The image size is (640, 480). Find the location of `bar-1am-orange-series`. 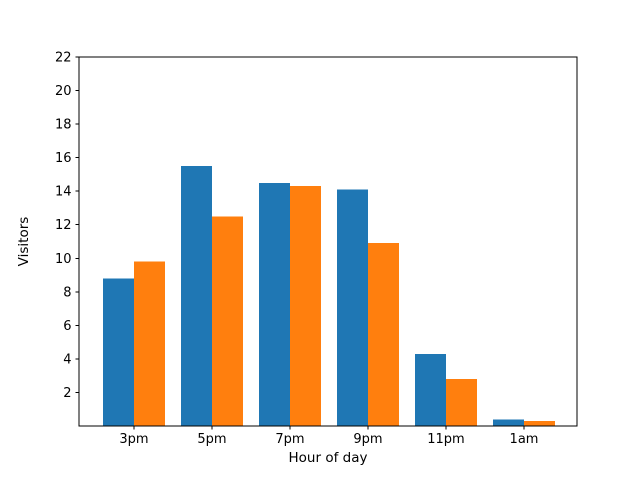

bar-1am-orange-series is located at coordinates (539, 423).